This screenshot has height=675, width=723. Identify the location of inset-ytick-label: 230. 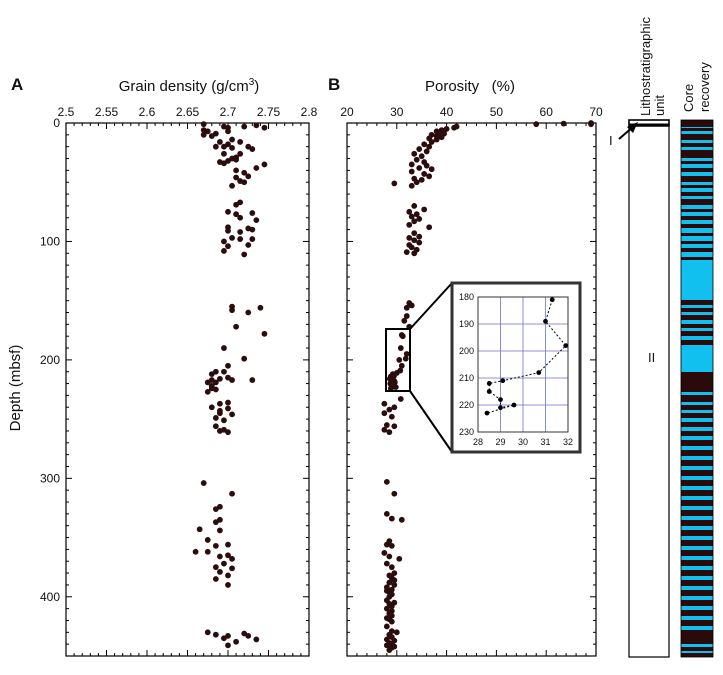
(466, 432).